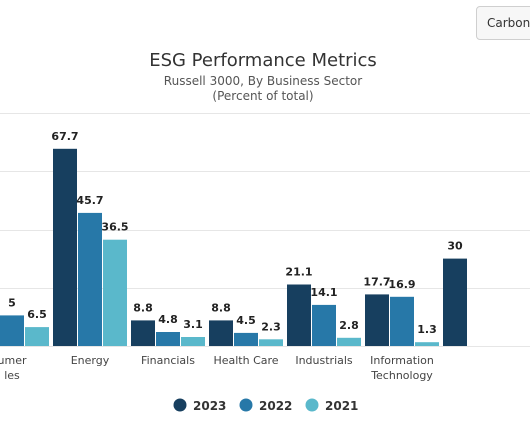 This screenshot has height=446, width=530. What do you see at coordinates (13, 360) in the screenshot?
I see `category-label: umer` at bounding box center [13, 360].